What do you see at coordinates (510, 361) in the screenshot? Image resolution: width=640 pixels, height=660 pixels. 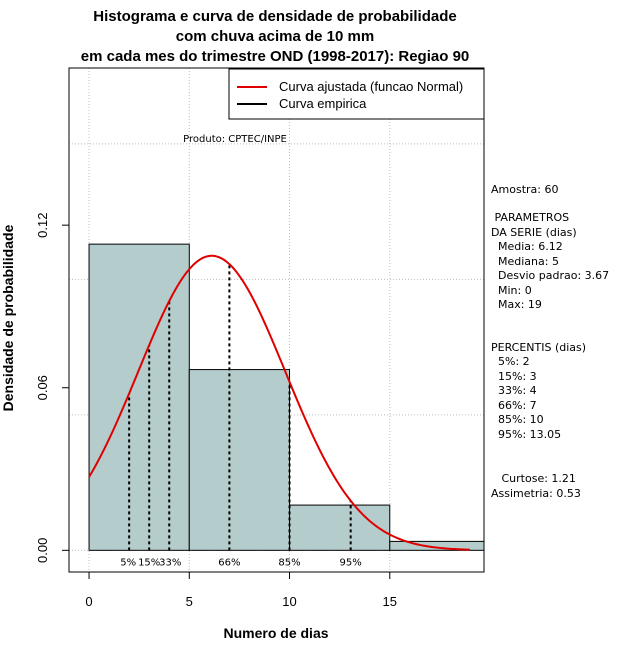 I see `stat-p5: 5%: 2` at bounding box center [510, 361].